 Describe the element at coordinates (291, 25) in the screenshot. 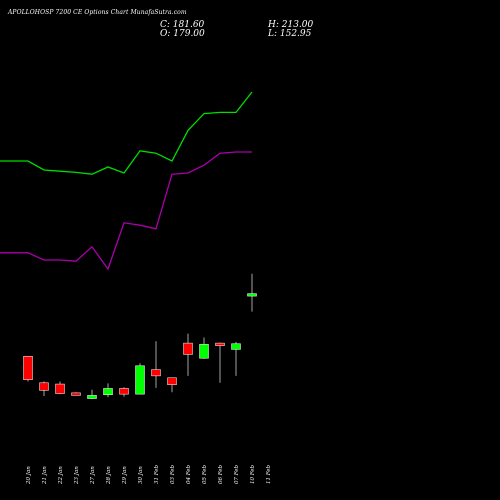

I see `high-value: H: 213.00` at that location.